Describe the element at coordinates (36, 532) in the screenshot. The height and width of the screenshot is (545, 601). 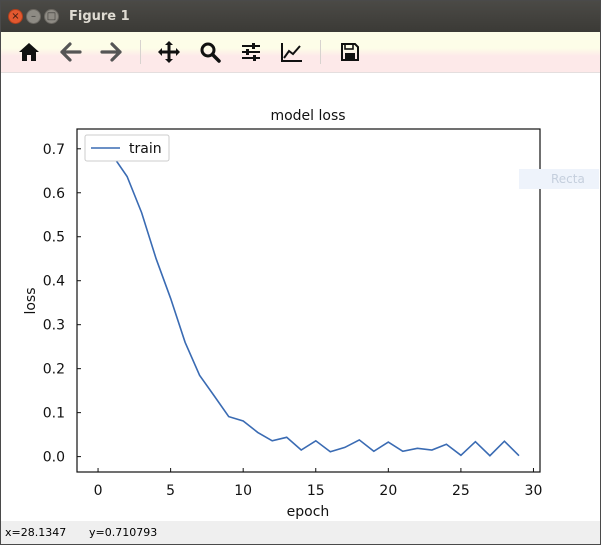
I see `cursor-x-readout: x=28.1347` at that location.